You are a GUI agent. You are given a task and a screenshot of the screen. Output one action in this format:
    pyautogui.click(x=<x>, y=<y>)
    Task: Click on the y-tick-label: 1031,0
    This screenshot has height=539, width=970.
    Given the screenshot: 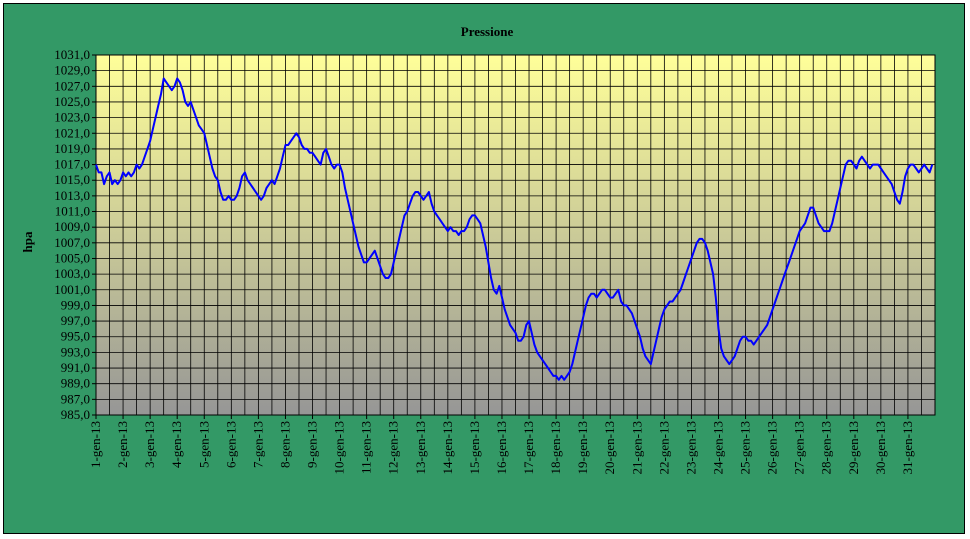 What is the action you would take?
    pyautogui.click(x=72, y=54)
    